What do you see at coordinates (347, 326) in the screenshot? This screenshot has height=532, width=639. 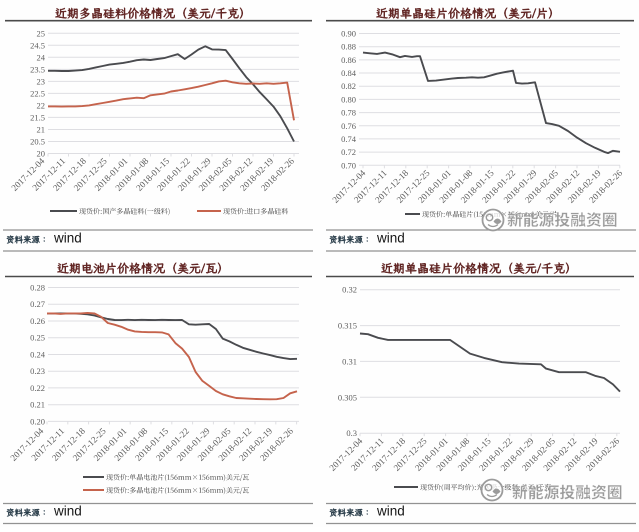 I see `svg-text: 0.315` at bounding box center [347, 326].